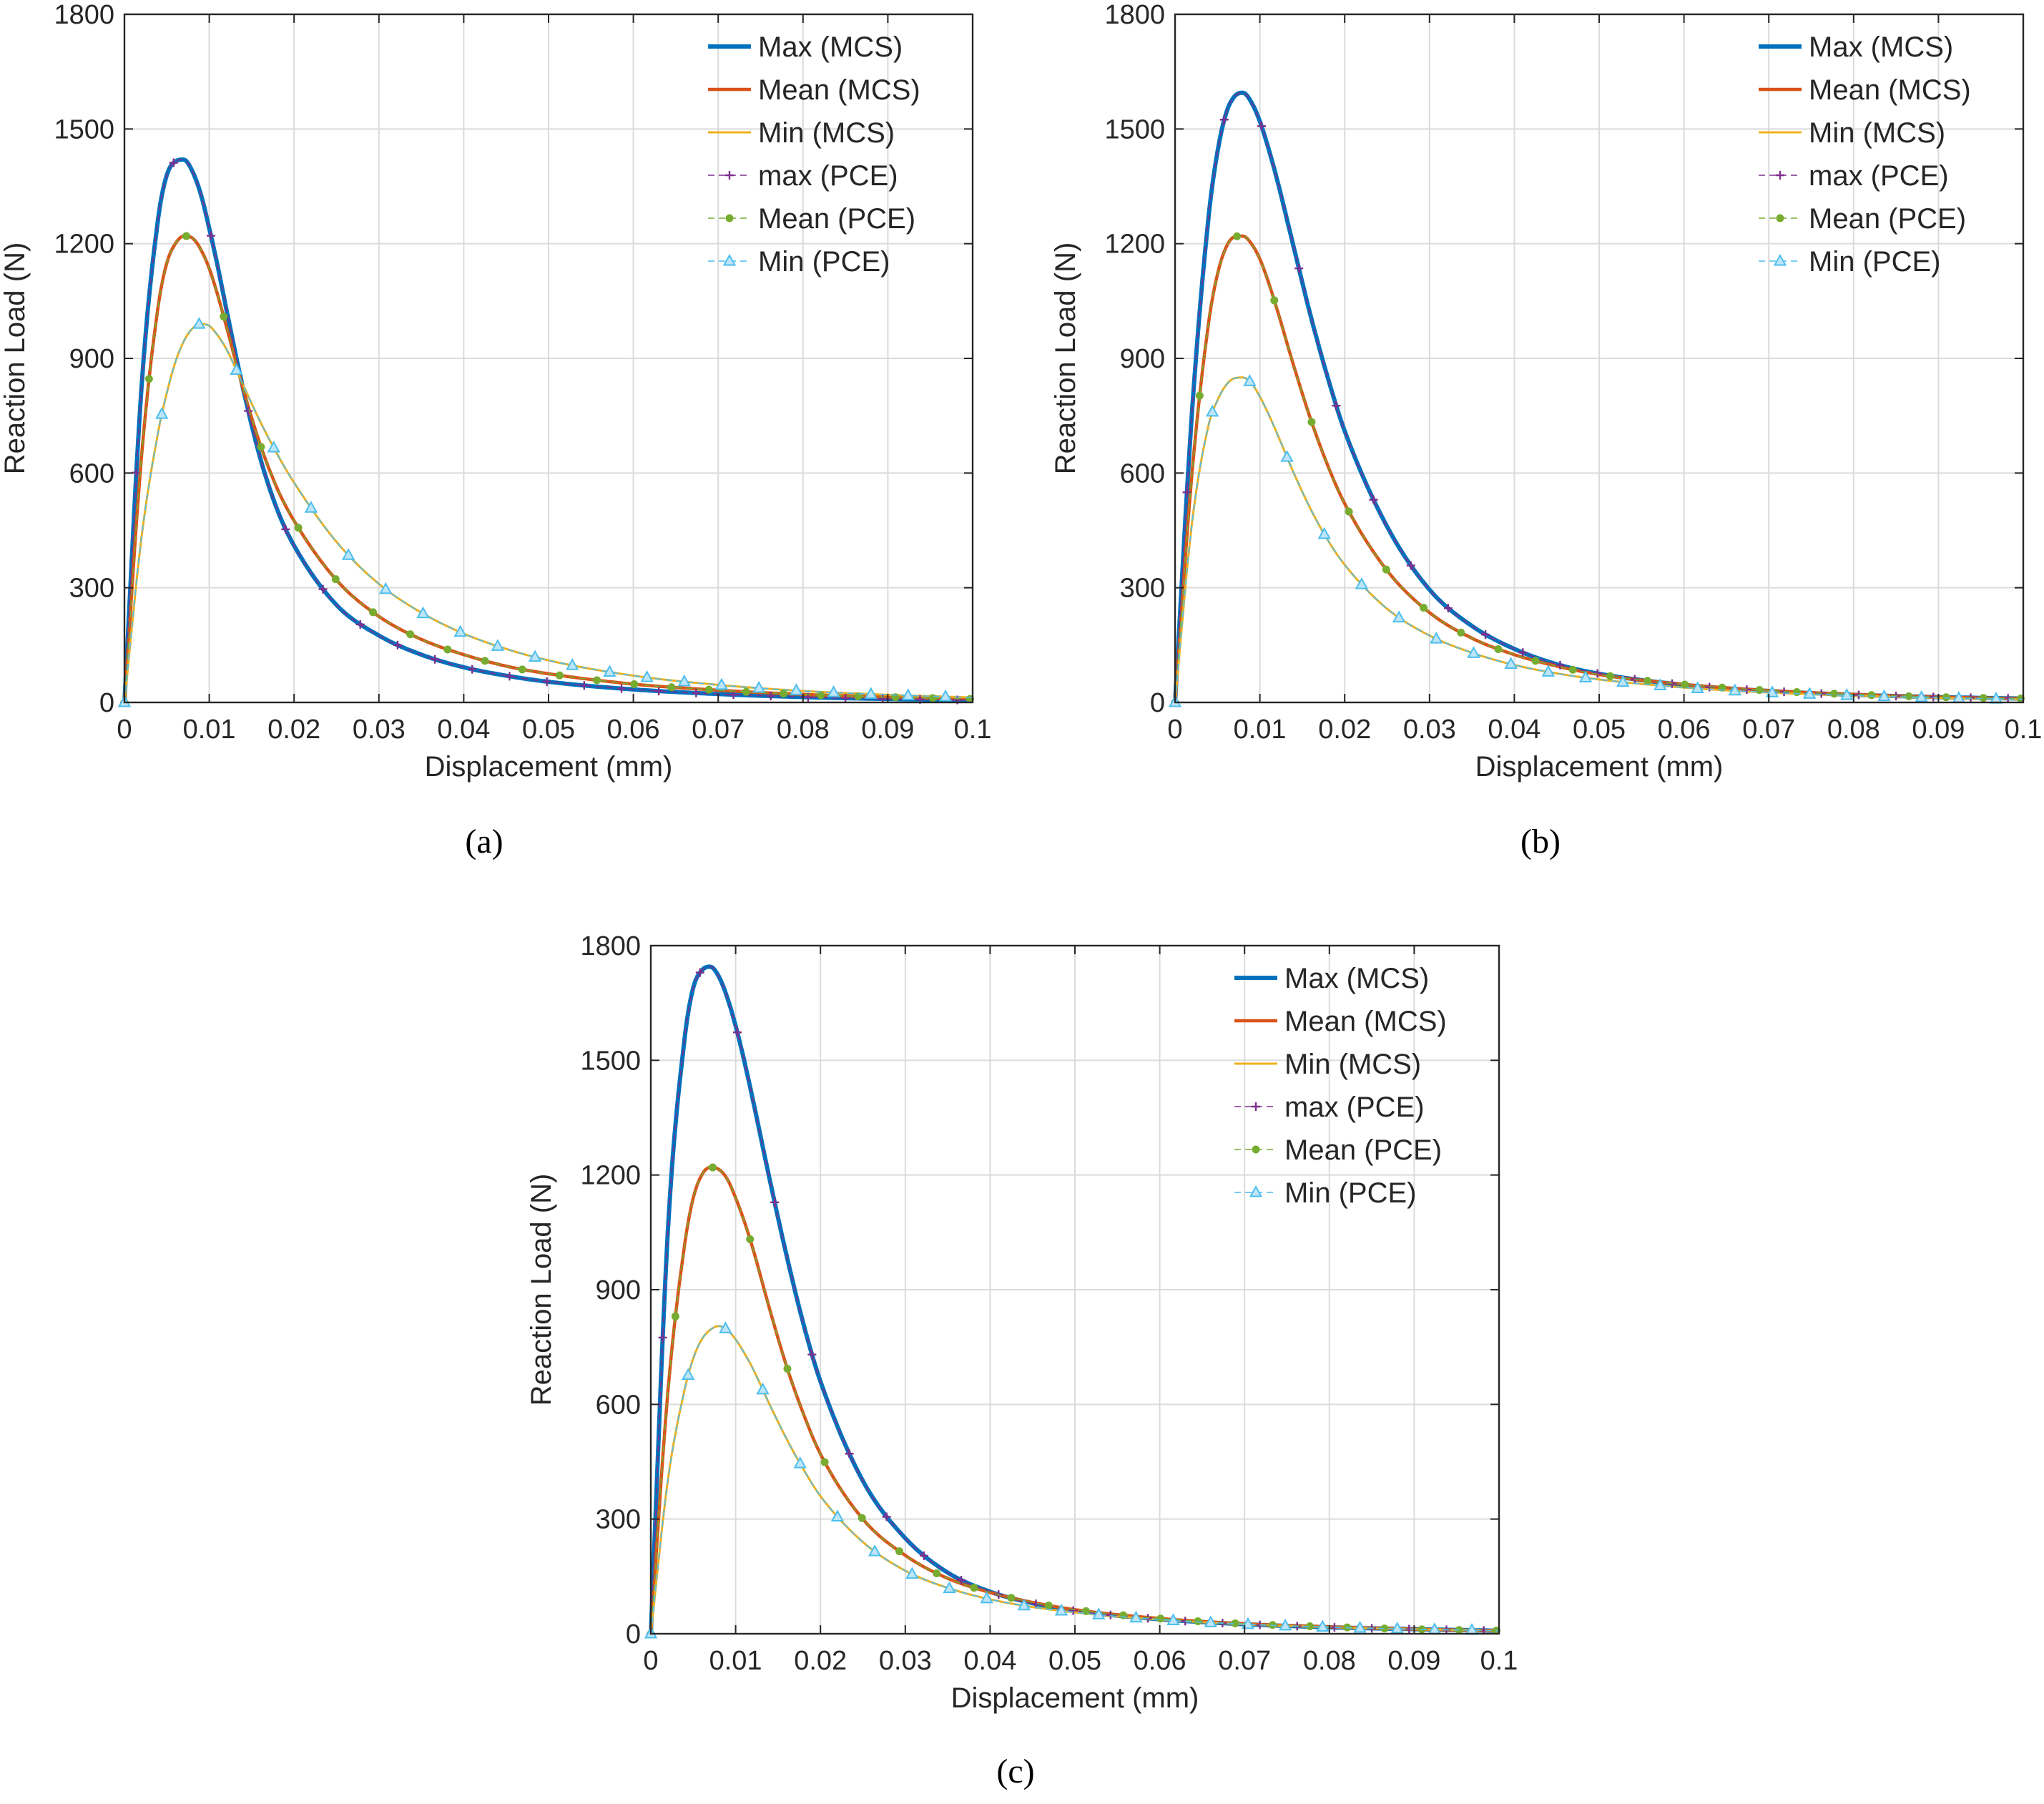 The height and width of the screenshot is (1804, 2044). What do you see at coordinates (1540, 842) in the screenshot?
I see `panel-caption: (b)` at bounding box center [1540, 842].